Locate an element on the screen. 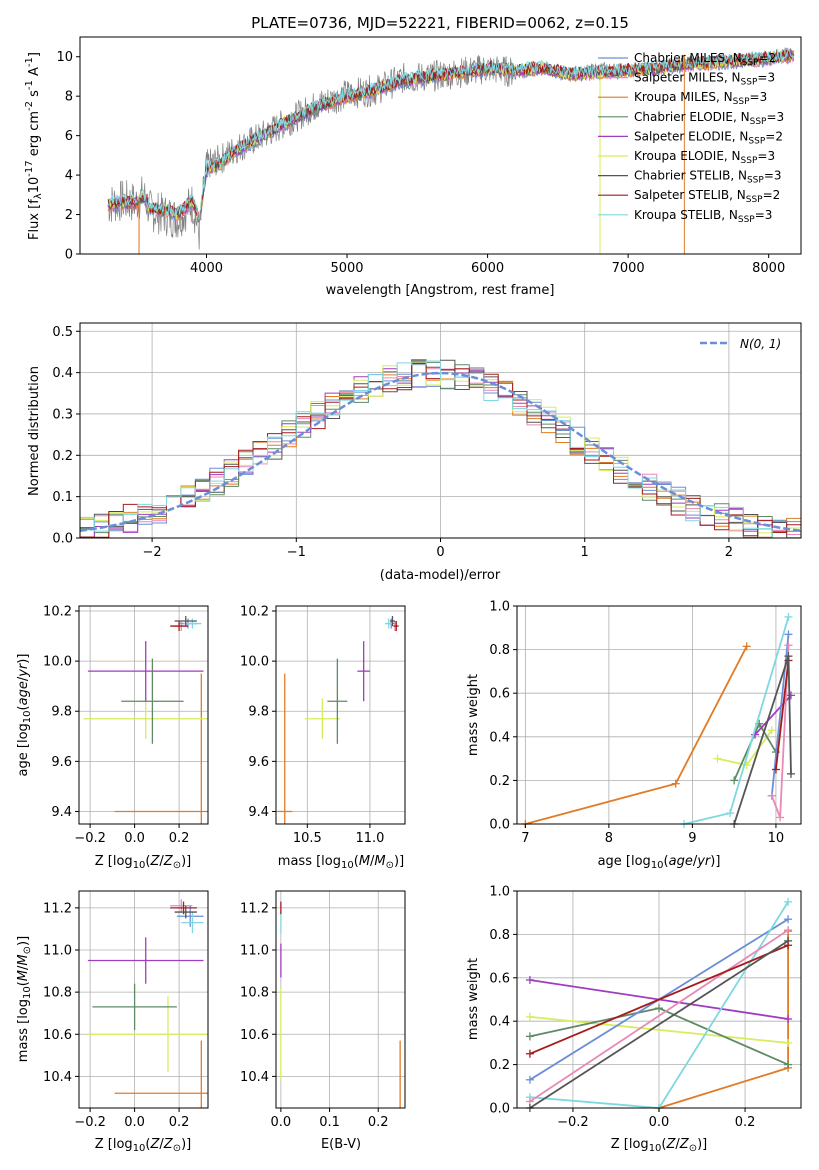 Image resolution: width=819 pixels, height=1170 pixels. x-tick-label: 10.5 is located at coordinates (307, 838).